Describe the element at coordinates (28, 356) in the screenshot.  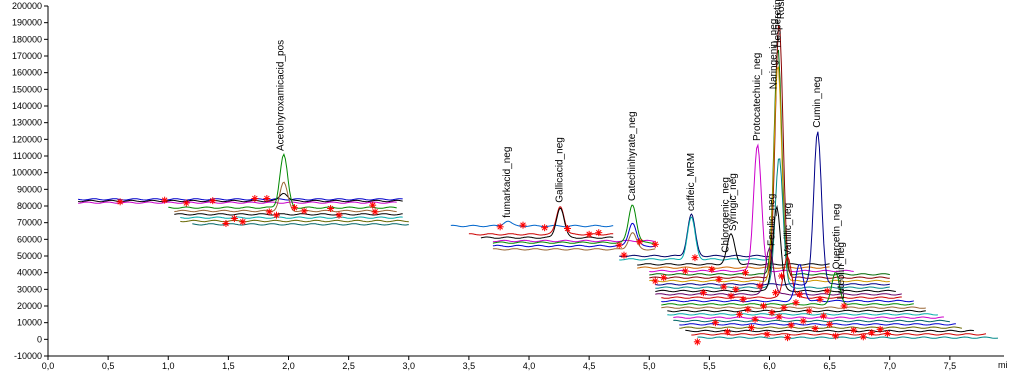
I see `y-tick-label: -10000` at that location.